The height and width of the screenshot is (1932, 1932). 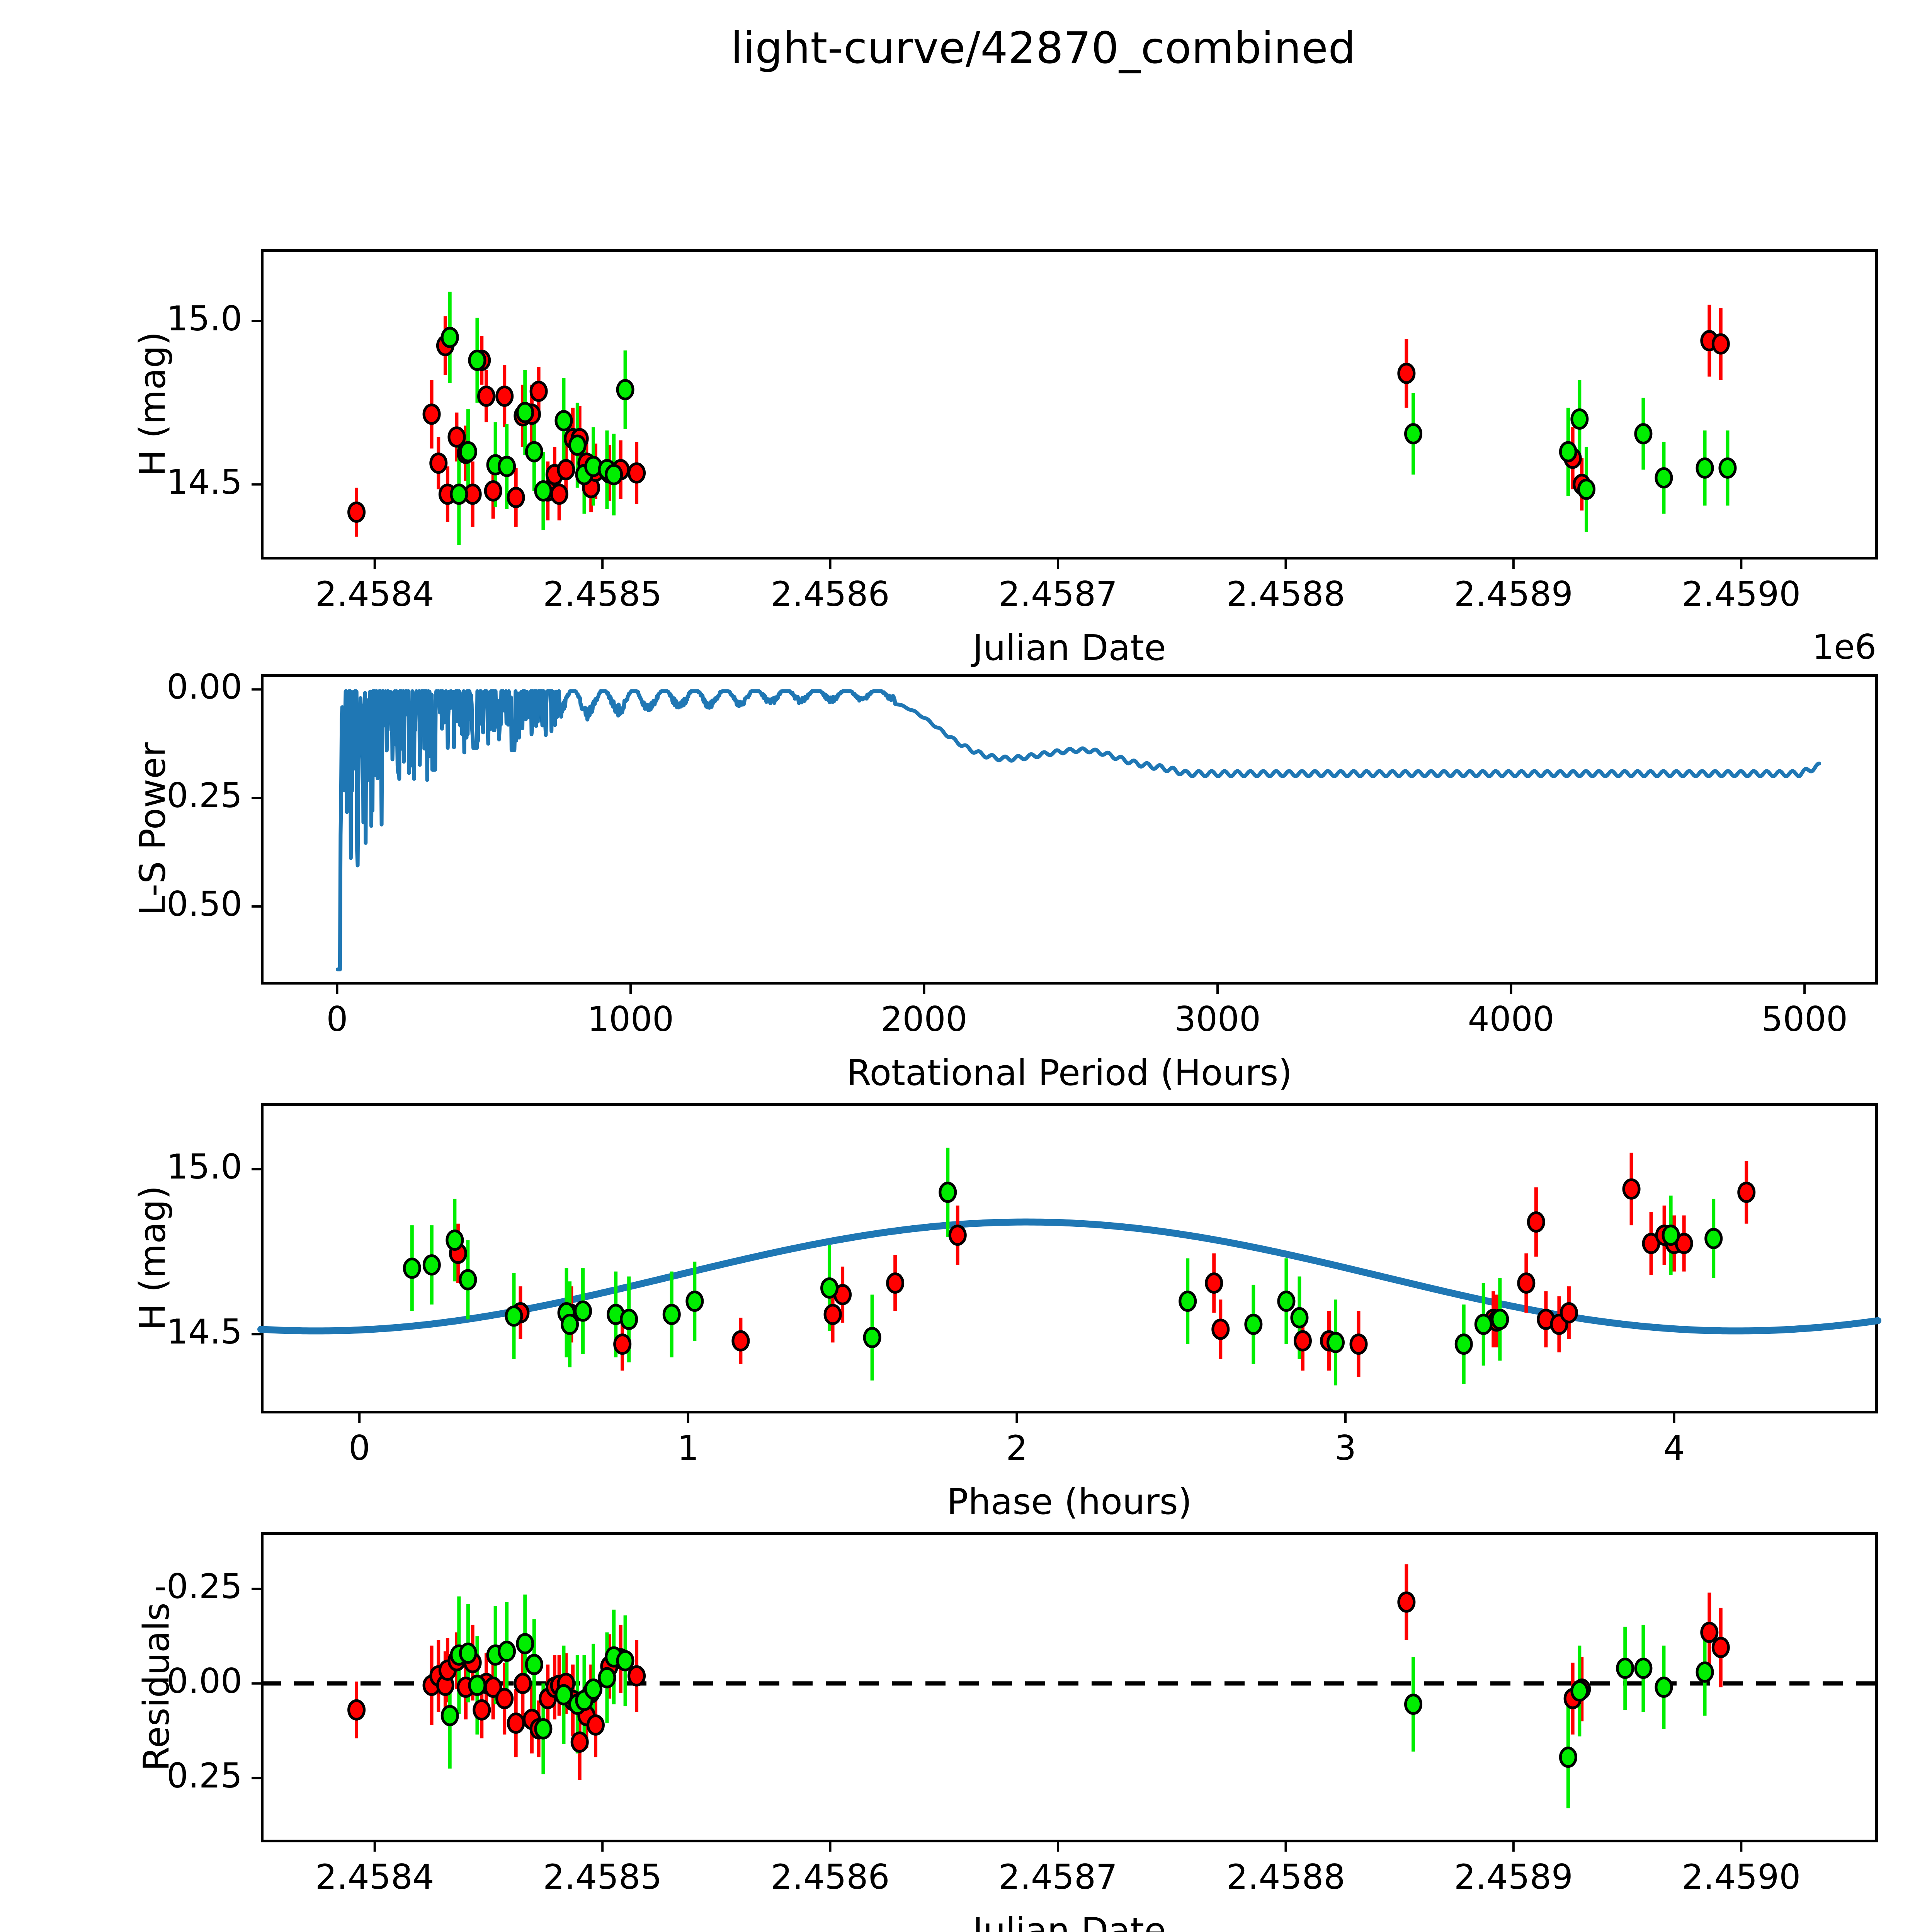 I want to click on x-tick-label: 2.4584, so click(x=374, y=594).